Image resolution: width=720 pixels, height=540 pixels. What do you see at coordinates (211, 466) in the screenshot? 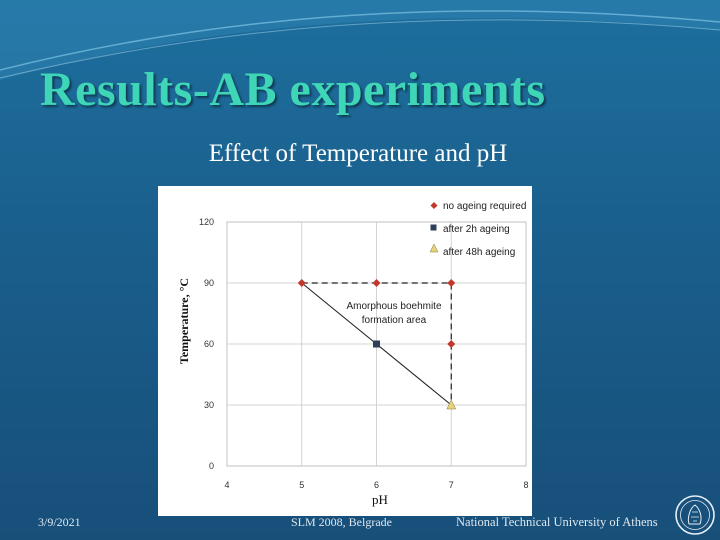
I see `y-tick-label: 0` at bounding box center [211, 466].